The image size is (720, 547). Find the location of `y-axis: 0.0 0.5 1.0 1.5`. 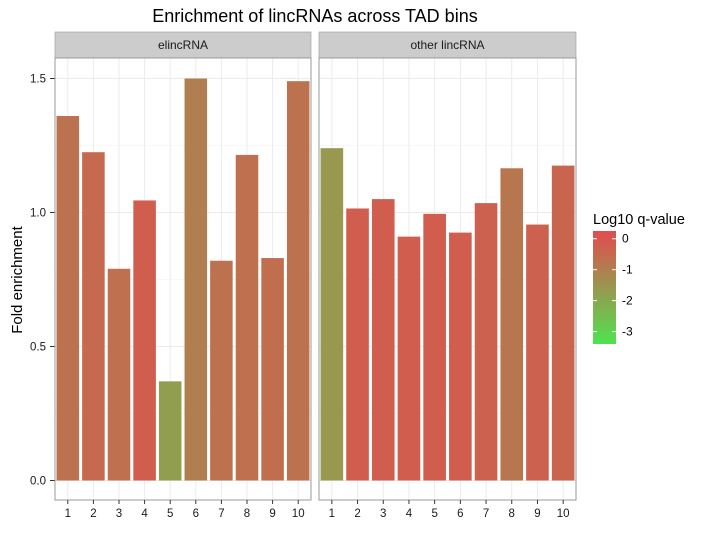

y-axis: 0.0 0.5 1.0 1.5 is located at coordinates (42, 281).